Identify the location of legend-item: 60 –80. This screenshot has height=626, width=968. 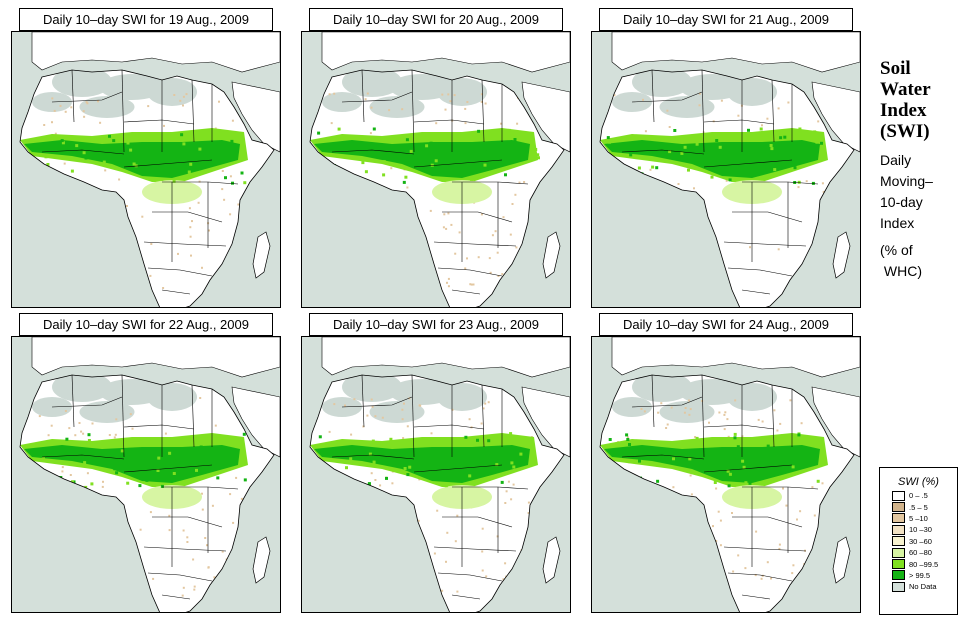
(918, 552).